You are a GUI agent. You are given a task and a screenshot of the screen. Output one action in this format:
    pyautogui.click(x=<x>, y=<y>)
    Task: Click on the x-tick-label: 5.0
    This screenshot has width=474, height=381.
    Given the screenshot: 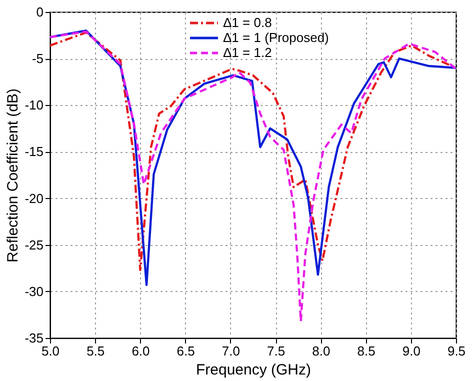 What is the action you would take?
    pyautogui.click(x=50, y=351)
    